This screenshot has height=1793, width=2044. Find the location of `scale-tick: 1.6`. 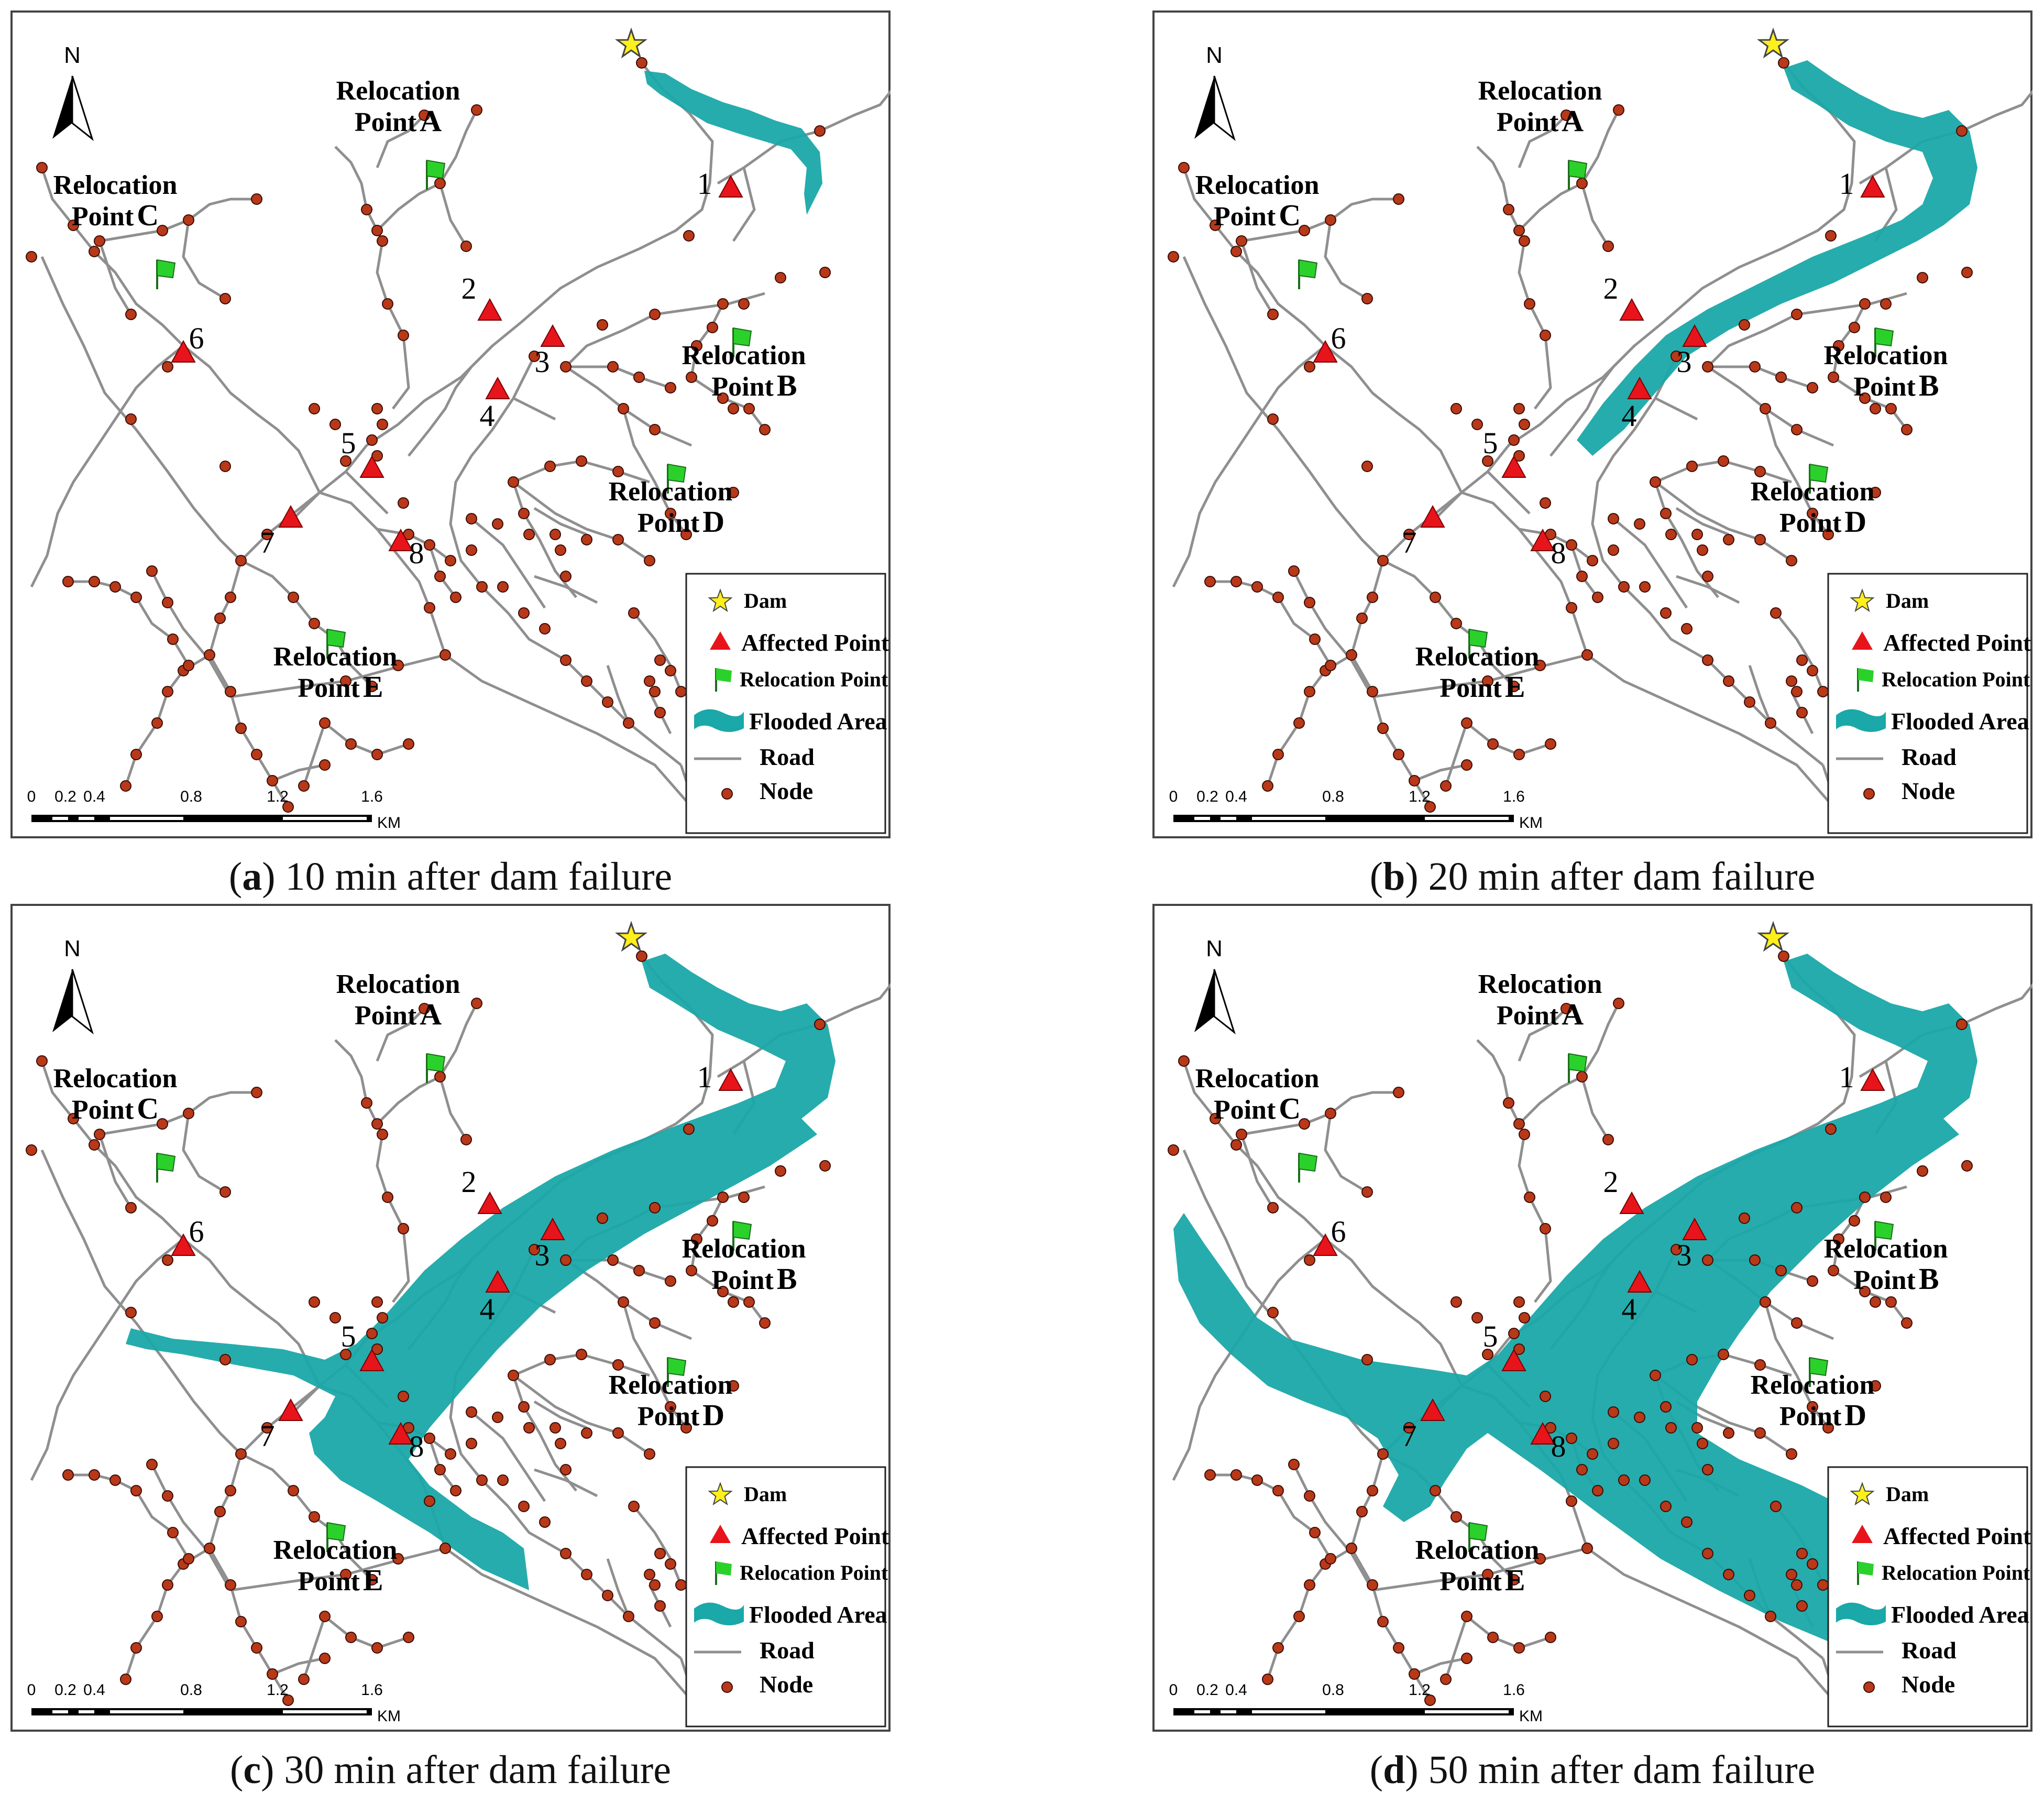

scale-tick: 1.6 is located at coordinates (372, 796).